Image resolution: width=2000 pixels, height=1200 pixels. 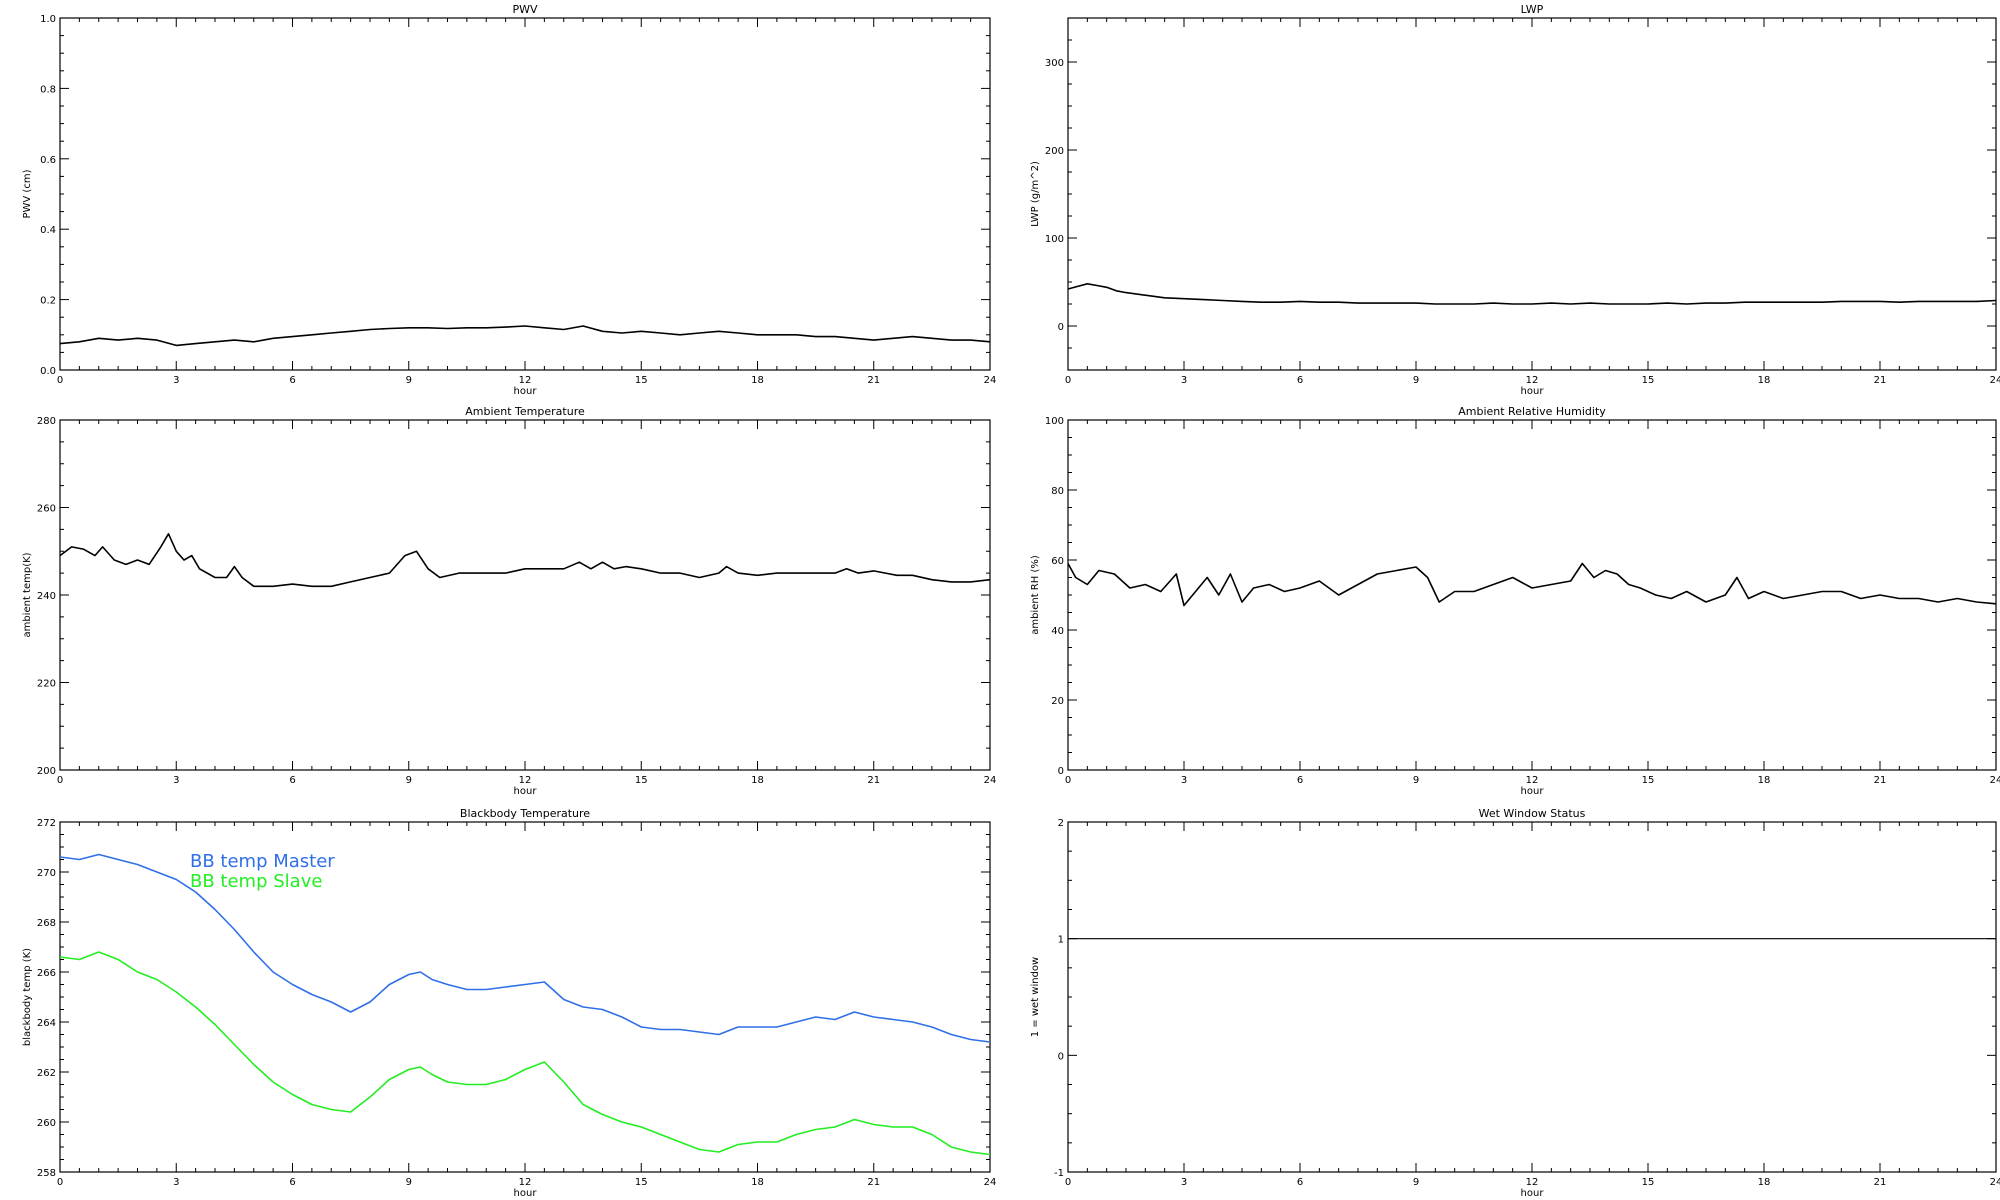 What do you see at coordinates (1061, 823) in the screenshot?
I see `y-tick-label: 2` at bounding box center [1061, 823].